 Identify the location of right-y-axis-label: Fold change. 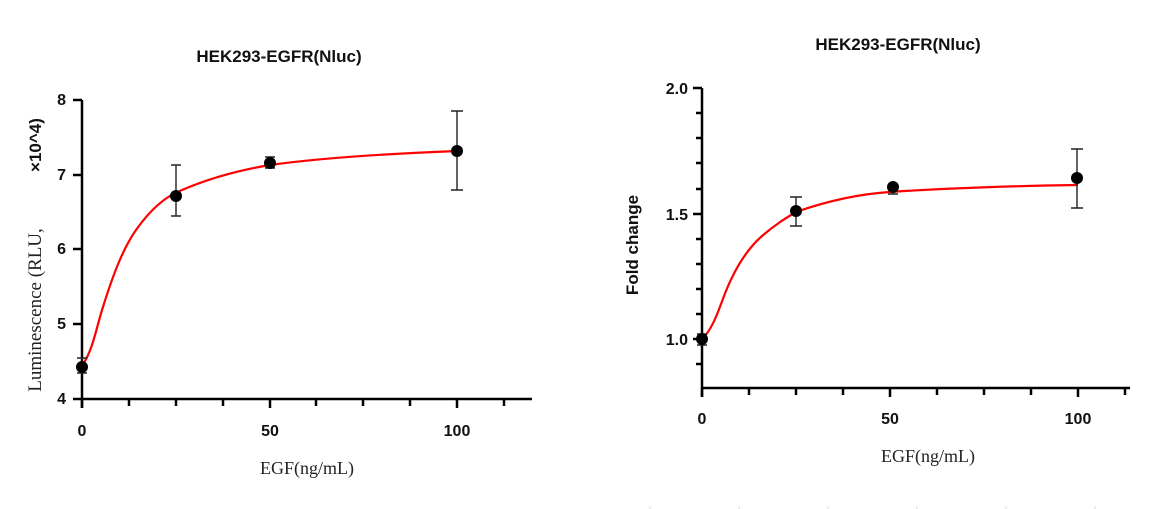
(632, 245).